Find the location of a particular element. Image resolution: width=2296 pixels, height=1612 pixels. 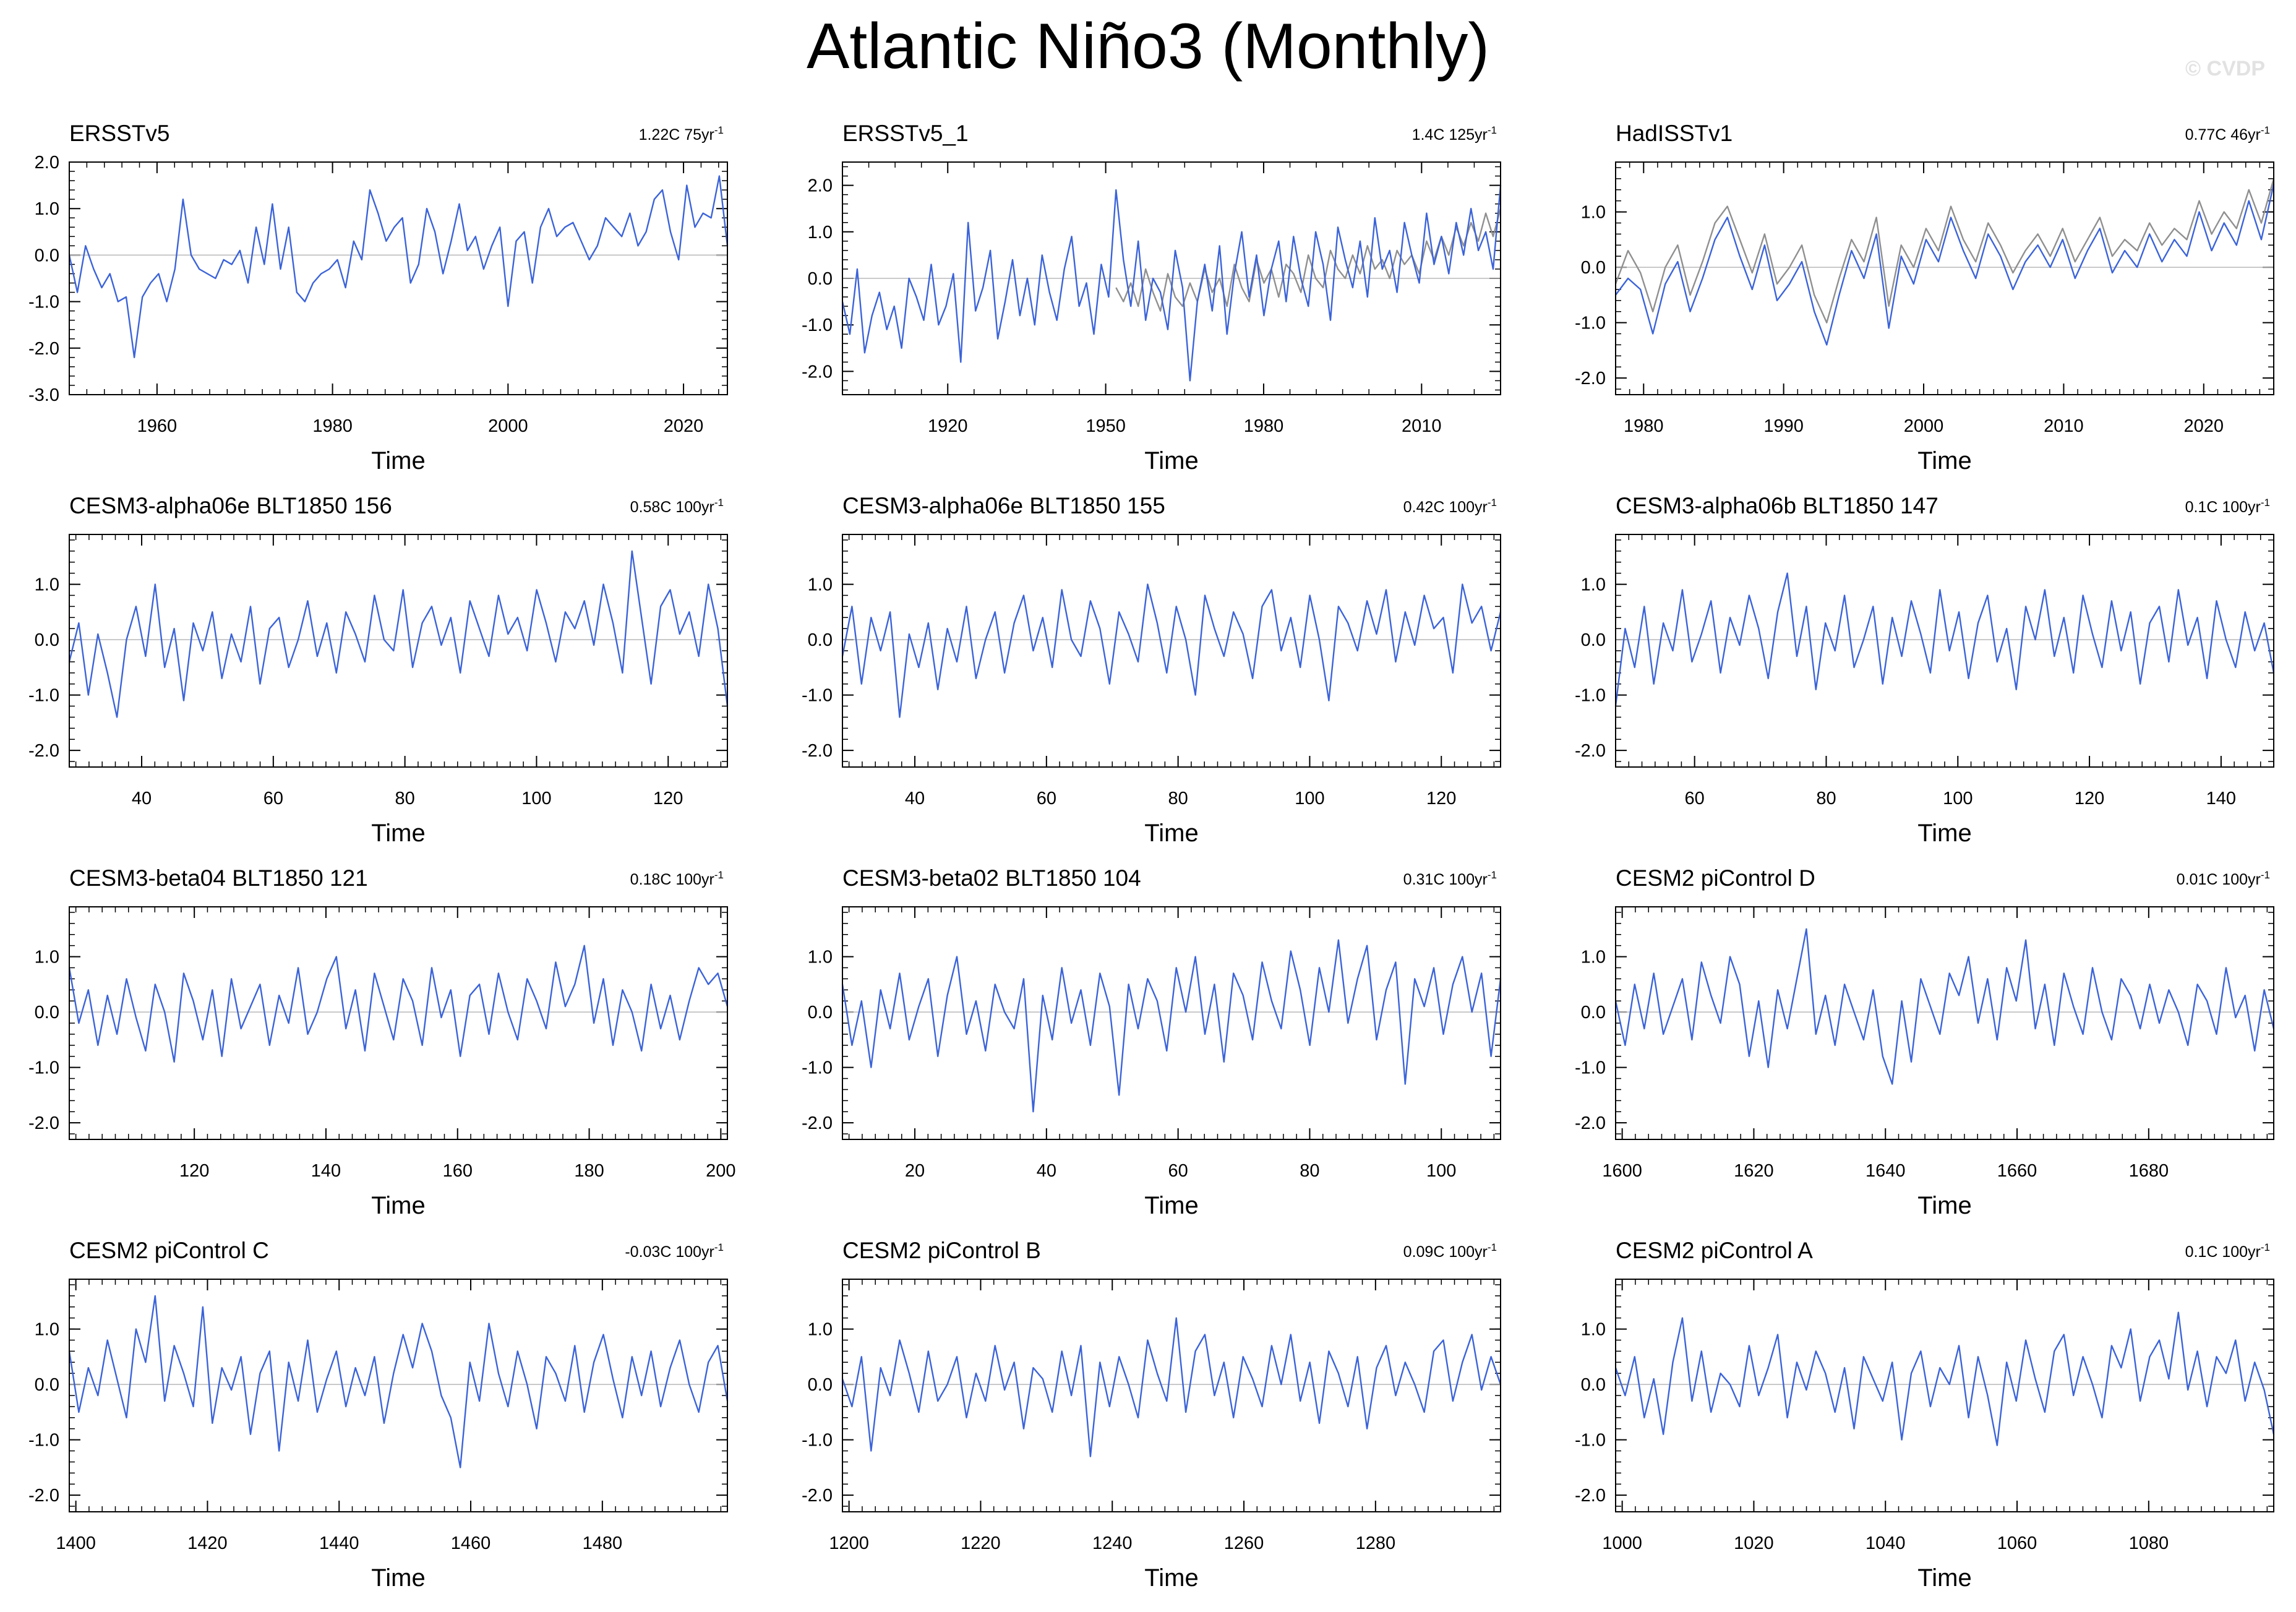

trend-value: 0.42C 100yr is located at coordinates (1445, 507).